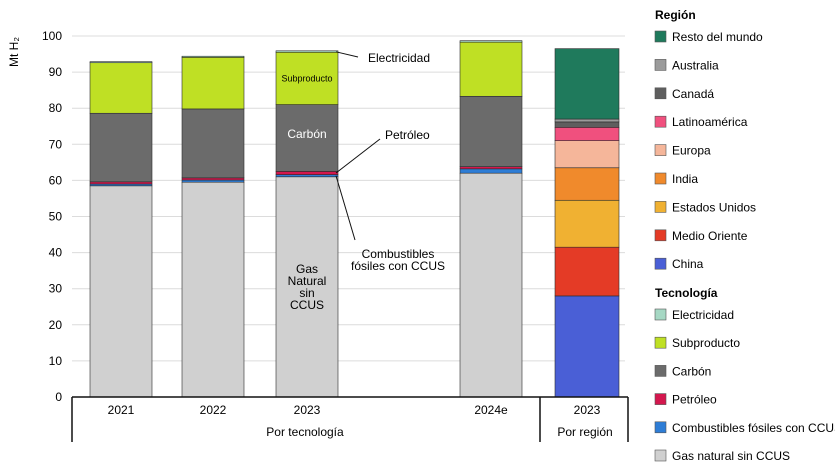 The height and width of the screenshot is (468, 835). What do you see at coordinates (306, 134) in the screenshot?
I see `annotation-carbon: Carbón` at bounding box center [306, 134].